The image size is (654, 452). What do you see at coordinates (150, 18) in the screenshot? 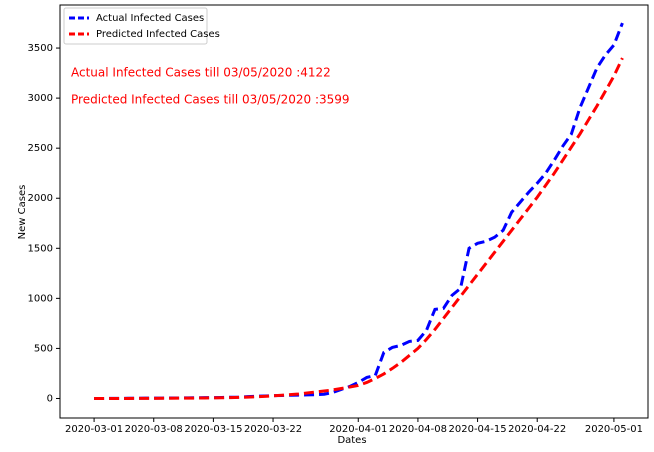
I see `legend-label: Actual Infected Cases` at bounding box center [150, 18].